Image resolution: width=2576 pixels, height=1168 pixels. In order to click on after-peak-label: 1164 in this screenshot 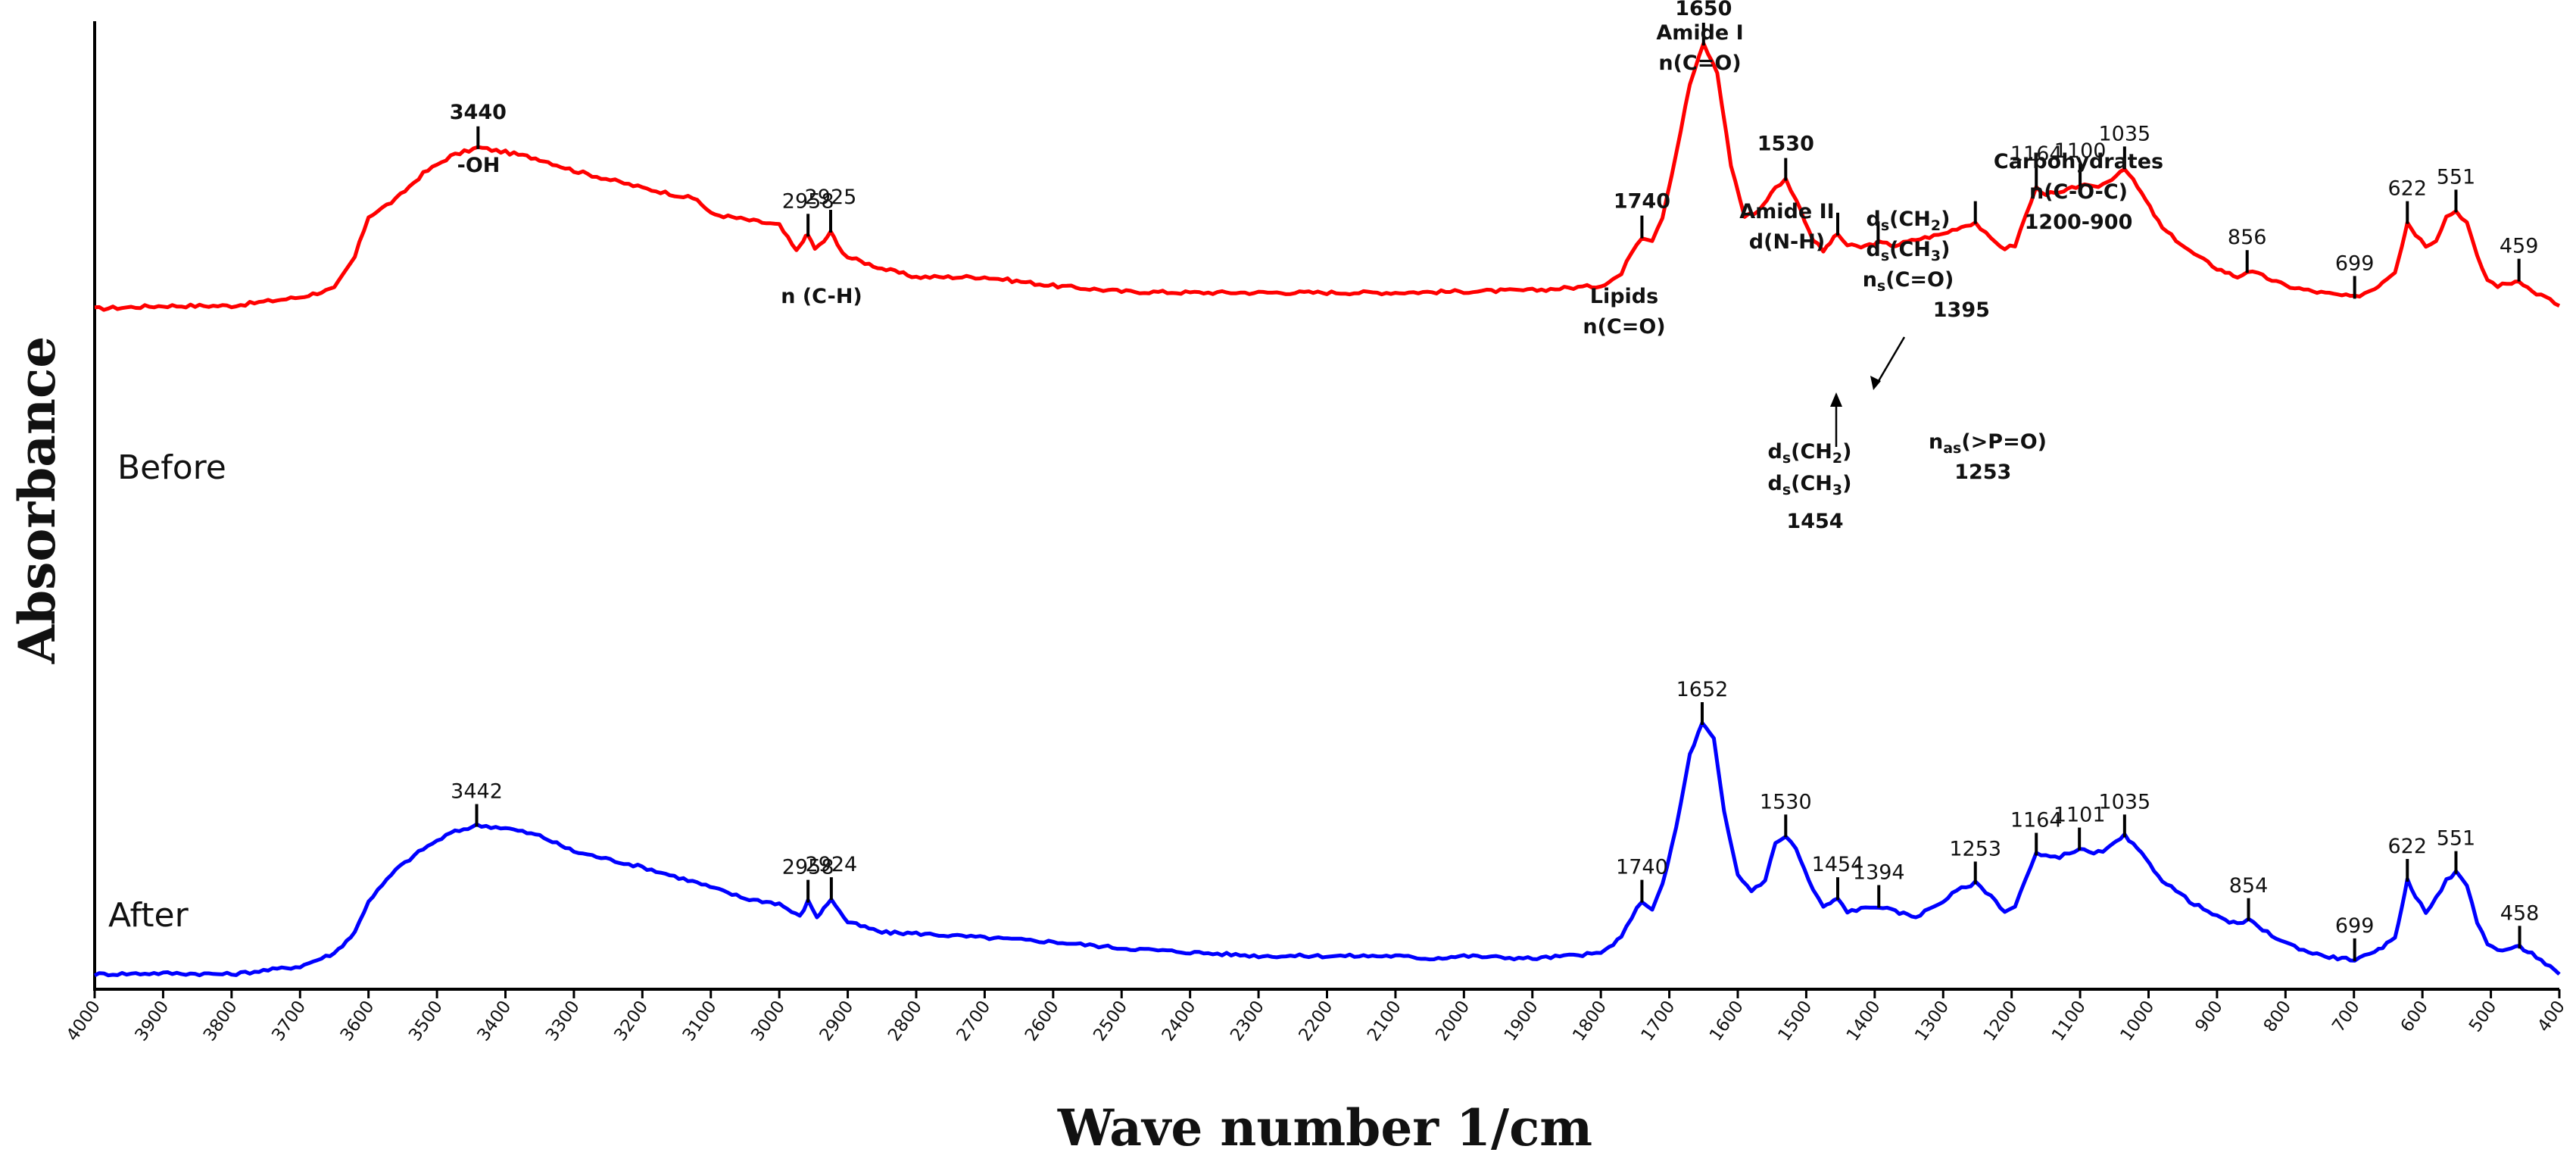, I will do `click(2036, 820)`.